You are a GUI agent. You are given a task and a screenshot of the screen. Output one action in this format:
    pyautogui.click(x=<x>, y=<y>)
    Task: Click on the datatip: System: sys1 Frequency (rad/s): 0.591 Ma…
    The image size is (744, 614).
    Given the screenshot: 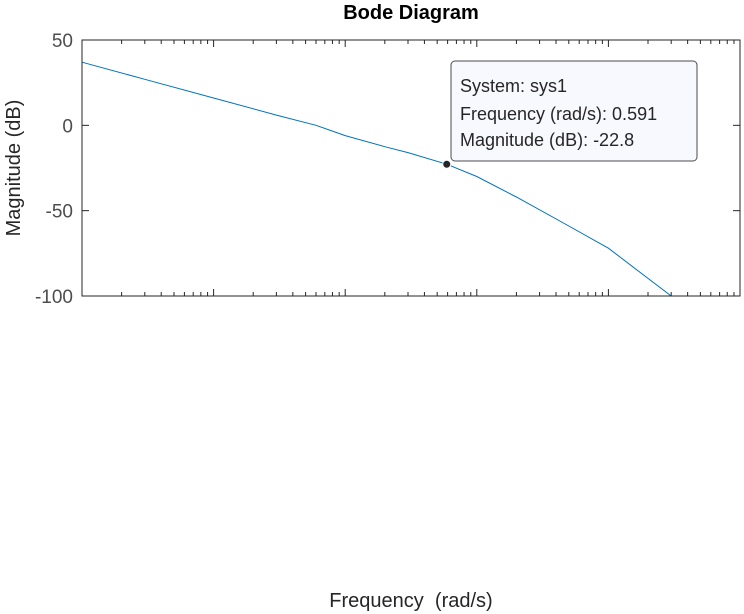 What is the action you would take?
    pyautogui.click(x=570, y=114)
    